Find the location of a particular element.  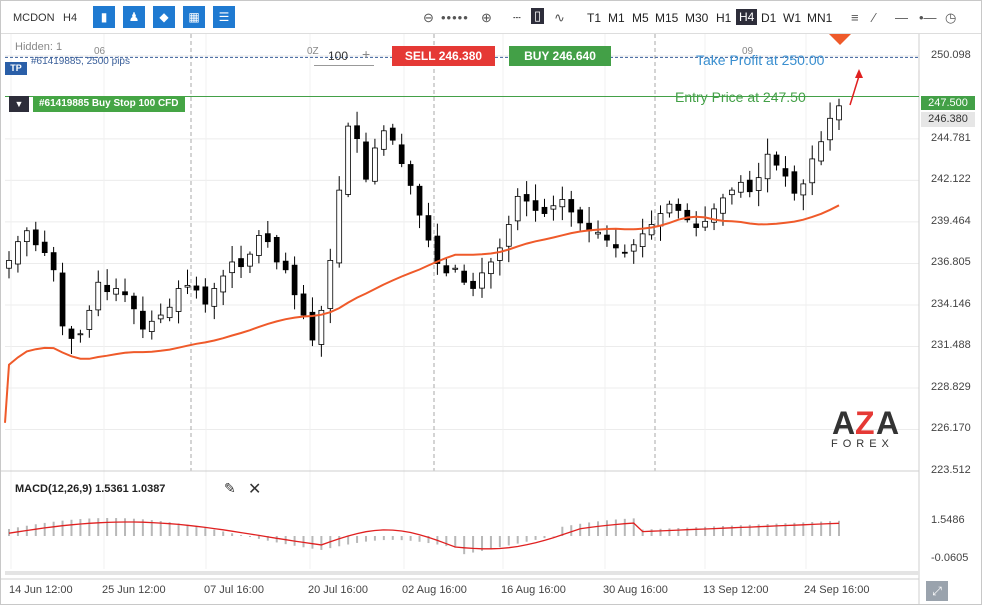

take-profit-tag: TP is located at coordinates (16, 68).